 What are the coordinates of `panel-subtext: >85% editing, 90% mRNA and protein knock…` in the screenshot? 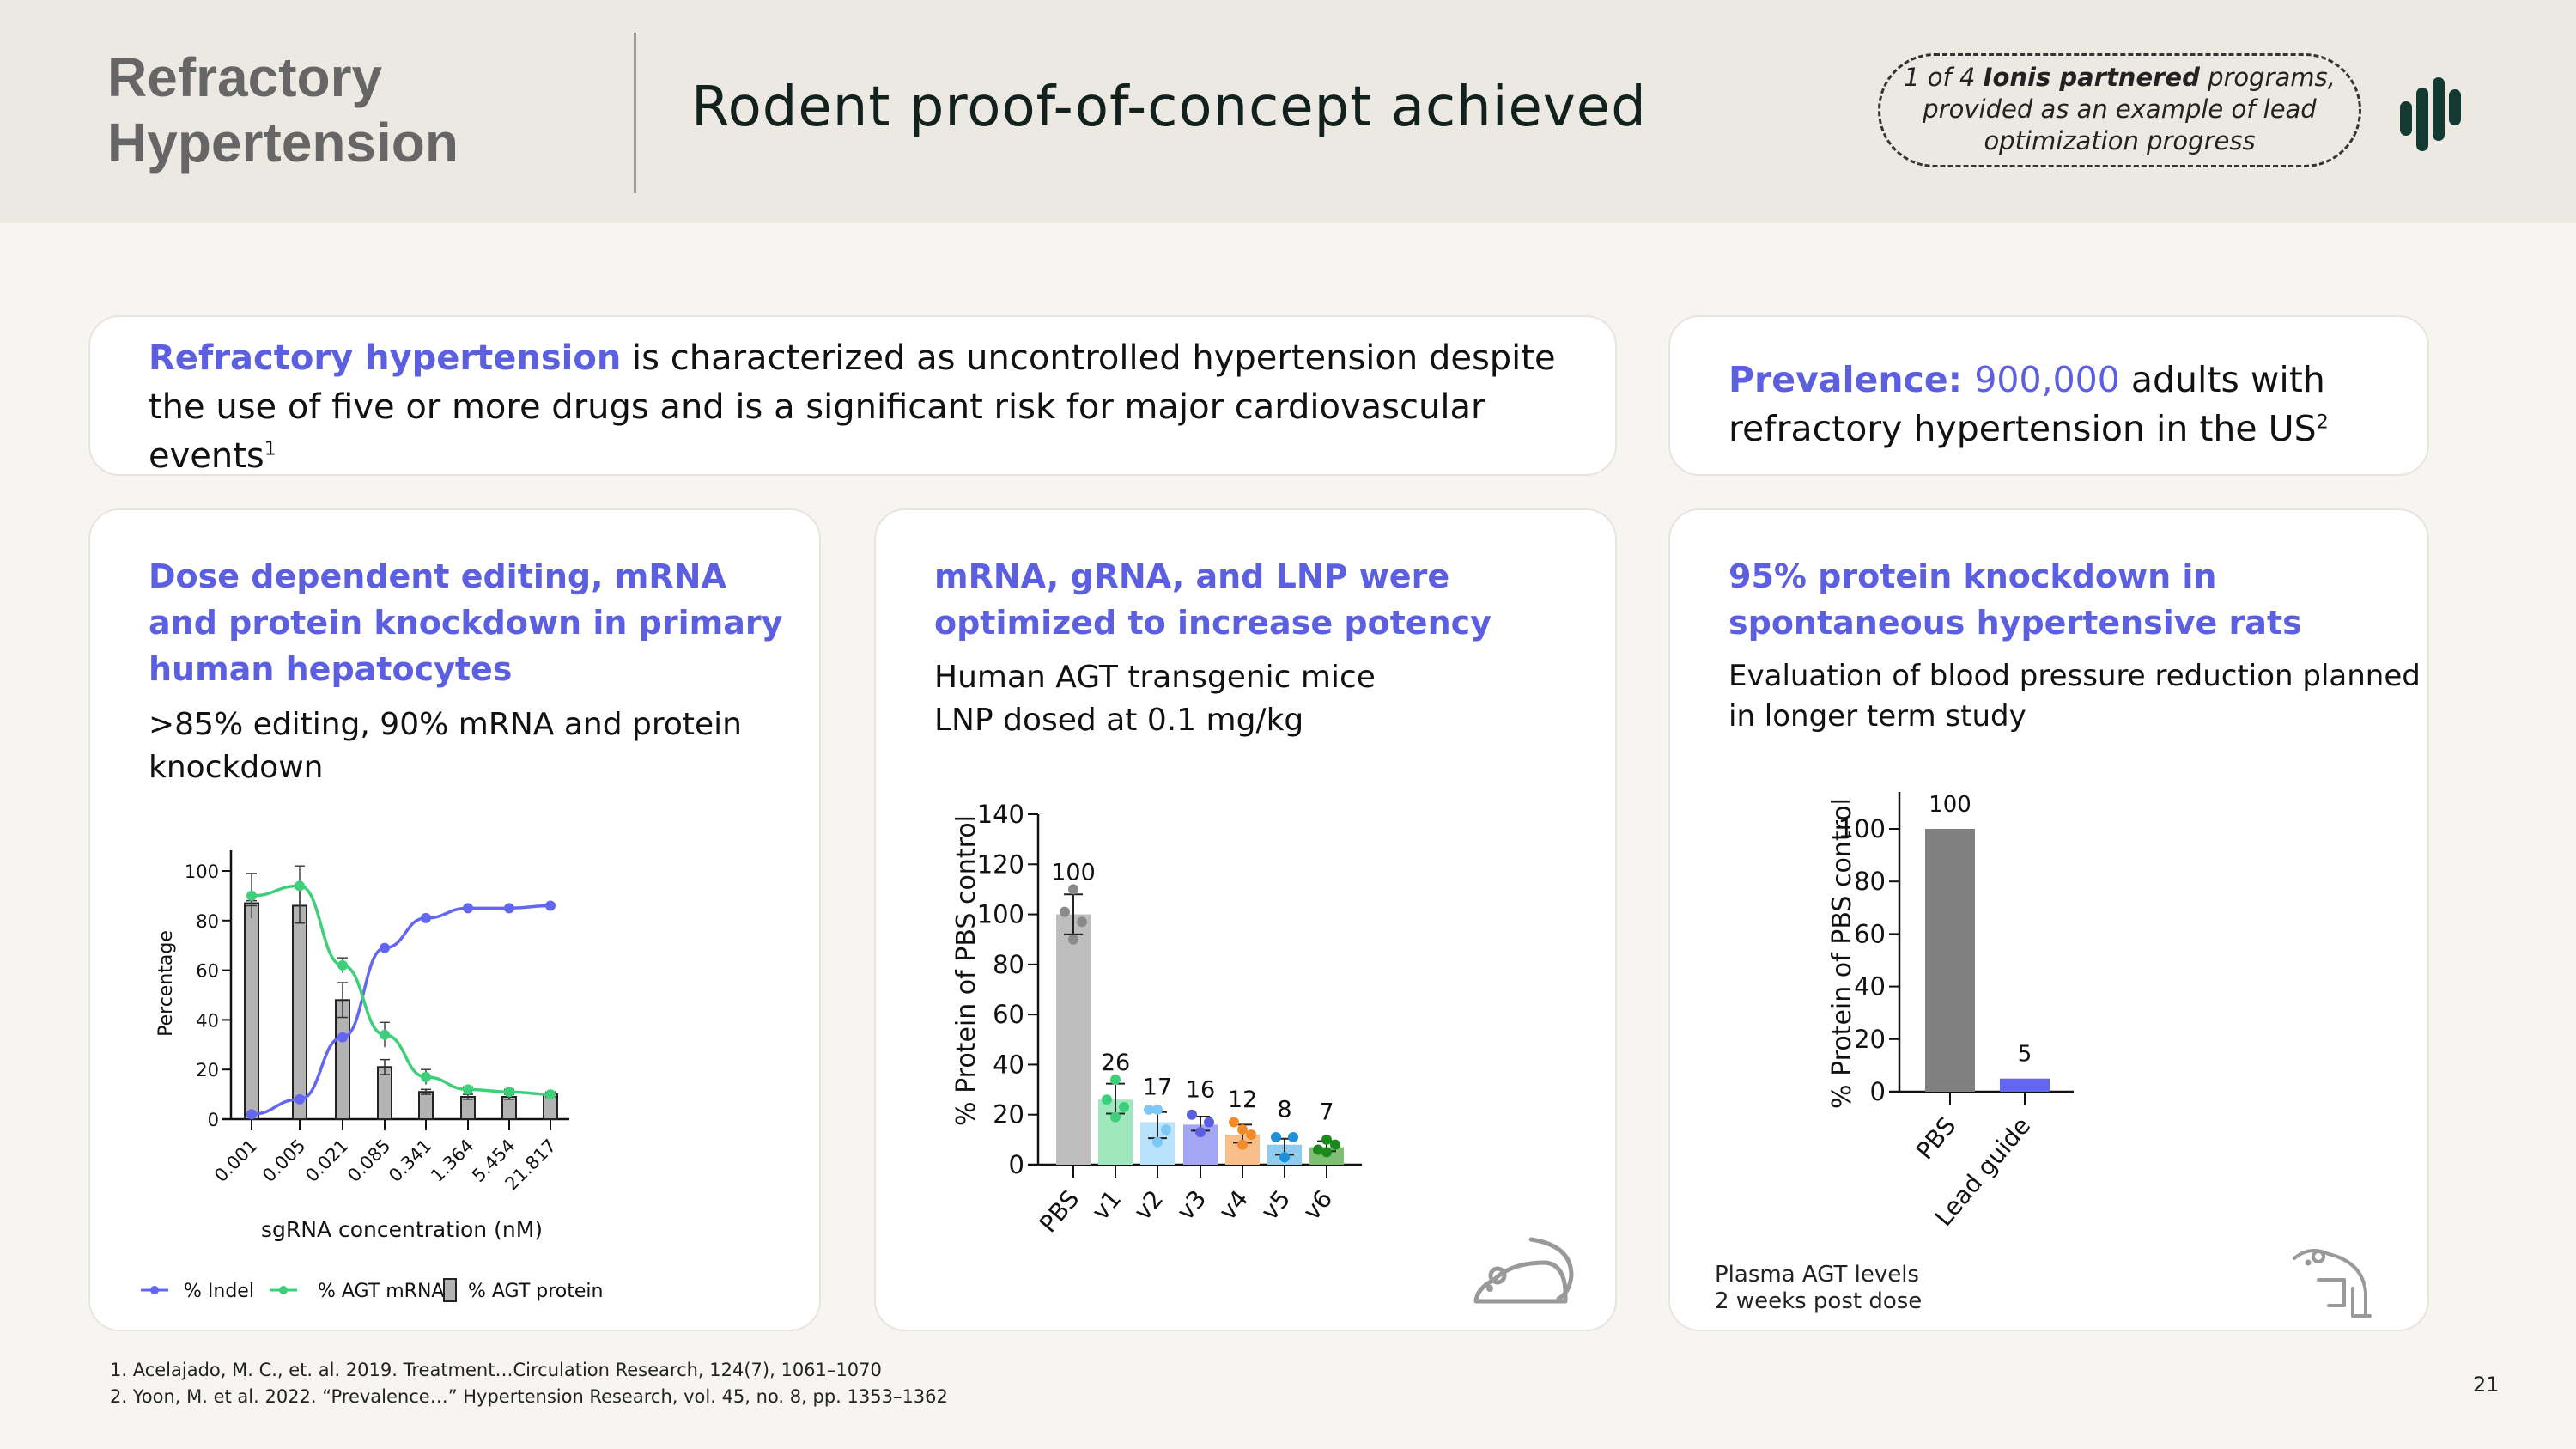 It's located at (446, 746).